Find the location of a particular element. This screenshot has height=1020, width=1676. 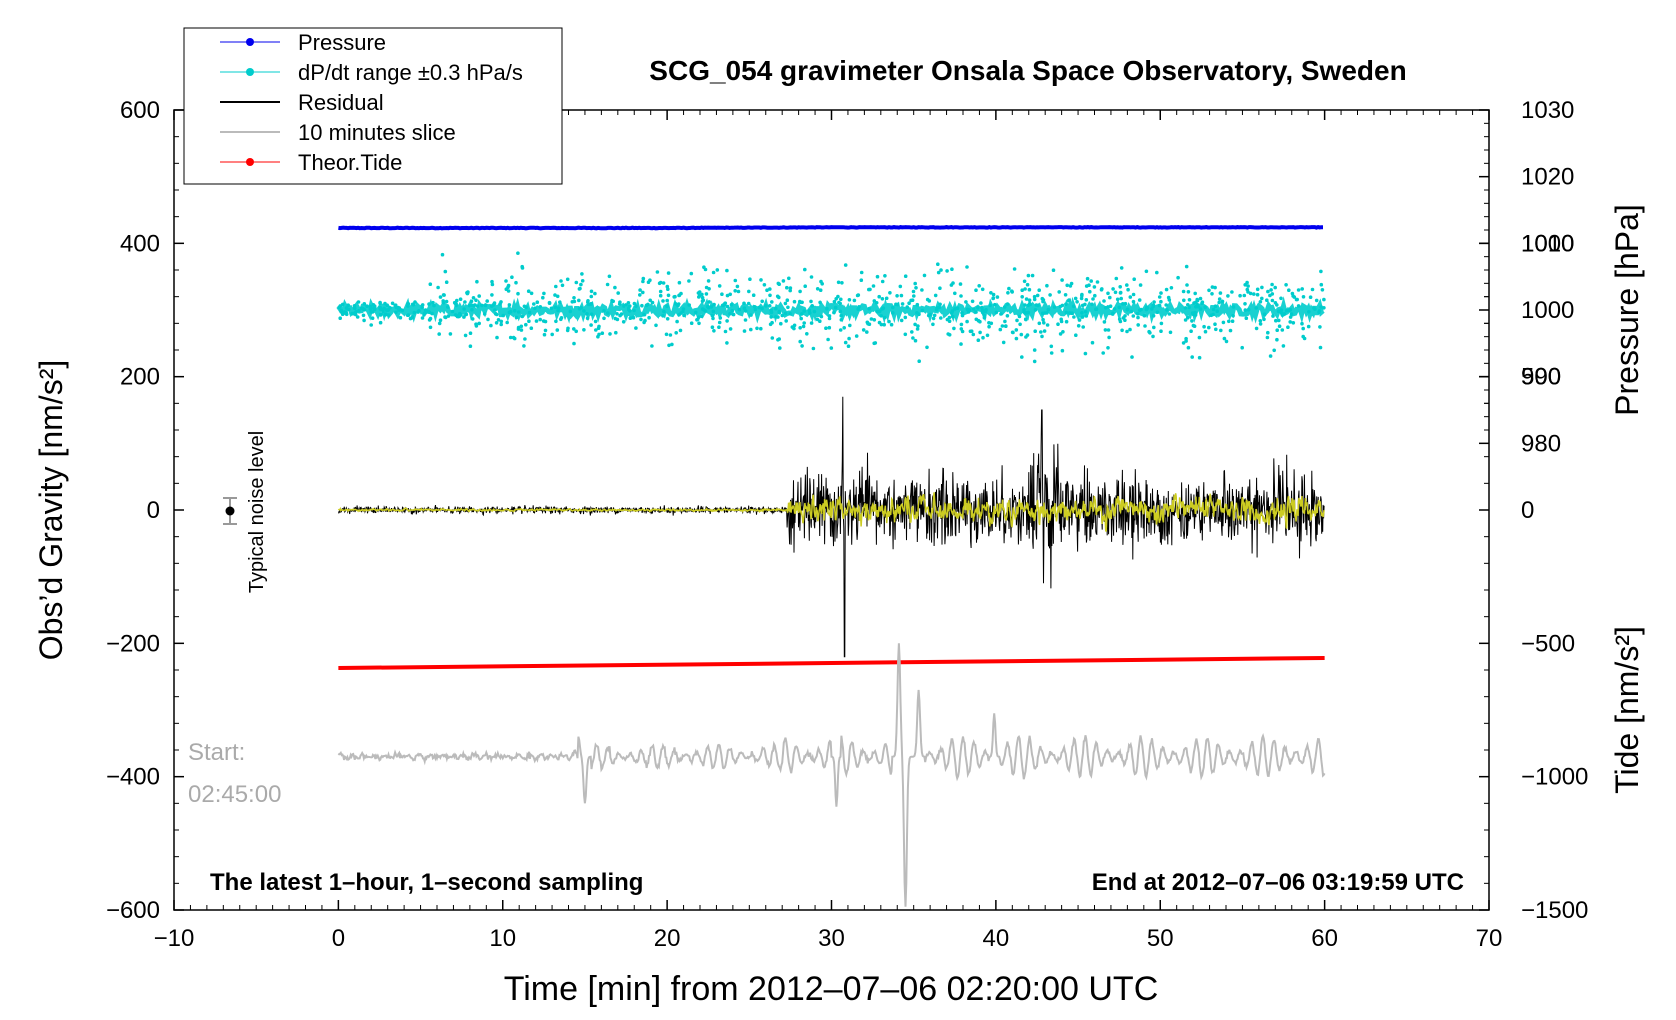

start-time-label: 02:45:00 is located at coordinates (234, 794).